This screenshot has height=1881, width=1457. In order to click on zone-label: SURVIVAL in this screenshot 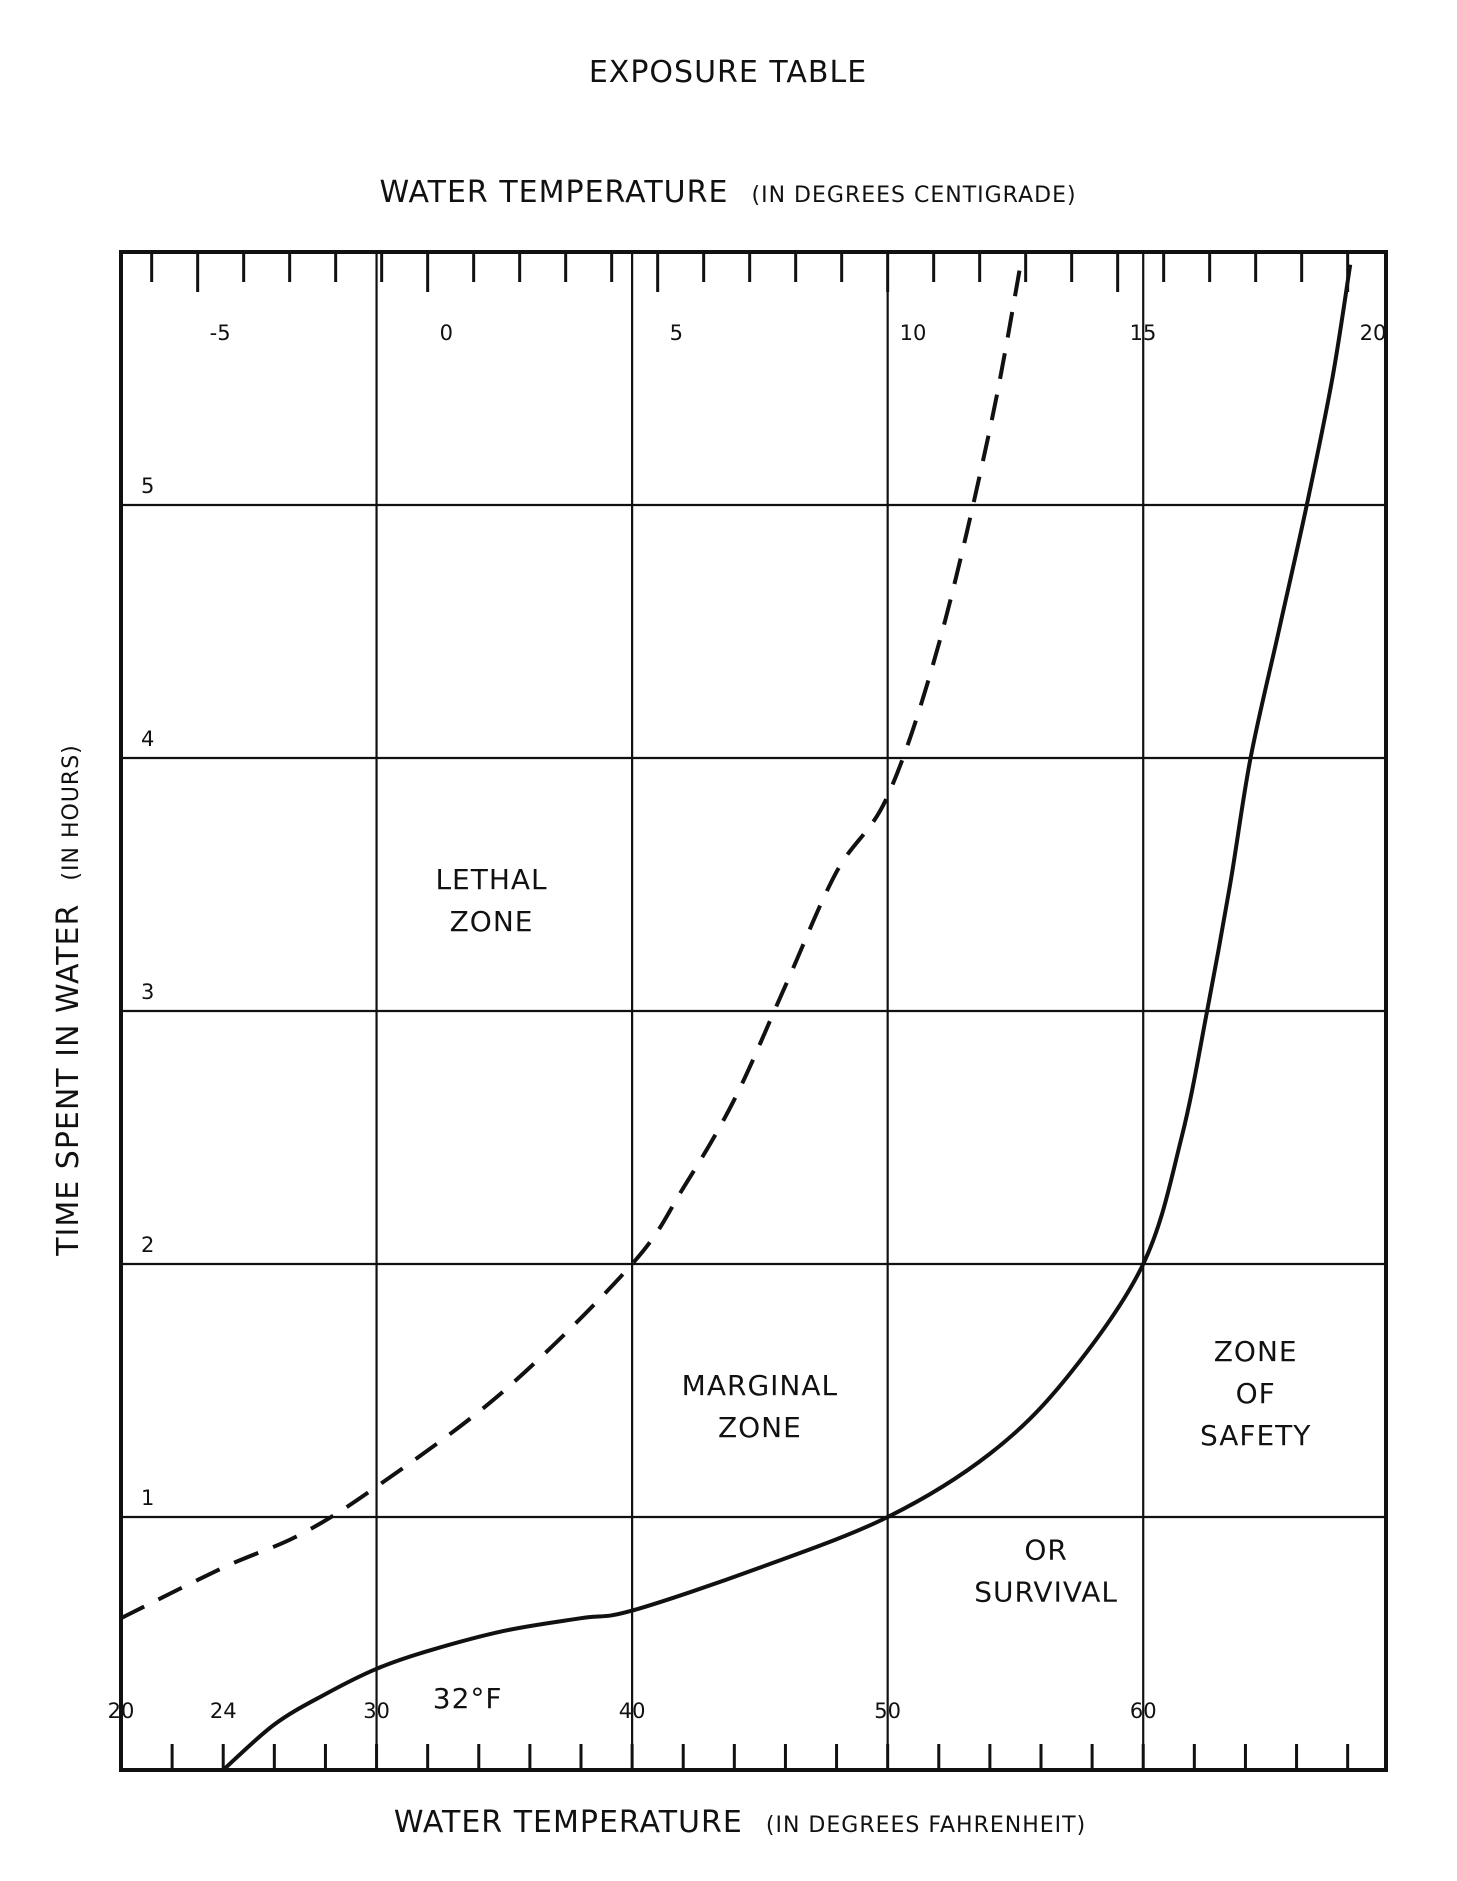, I will do `click(1046, 1591)`.